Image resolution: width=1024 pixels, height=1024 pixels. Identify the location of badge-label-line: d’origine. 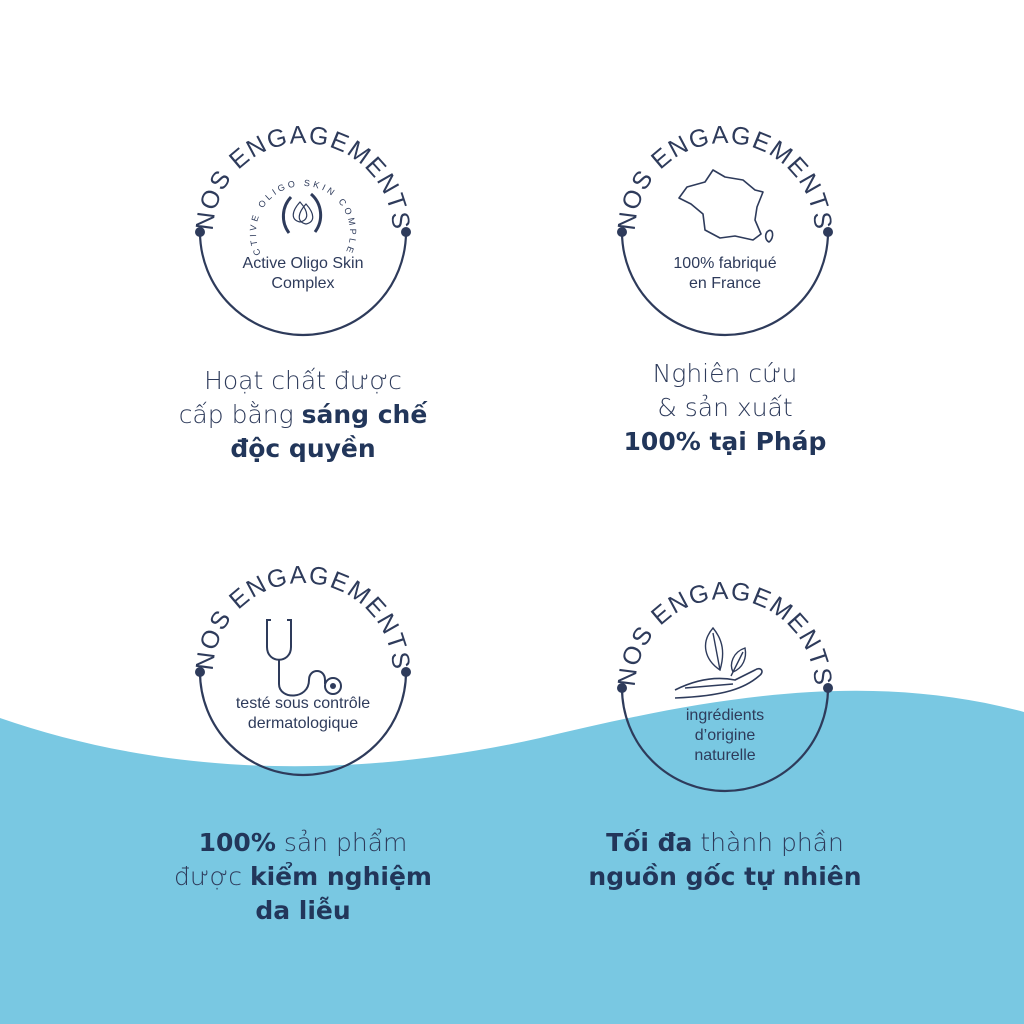
(725, 735).